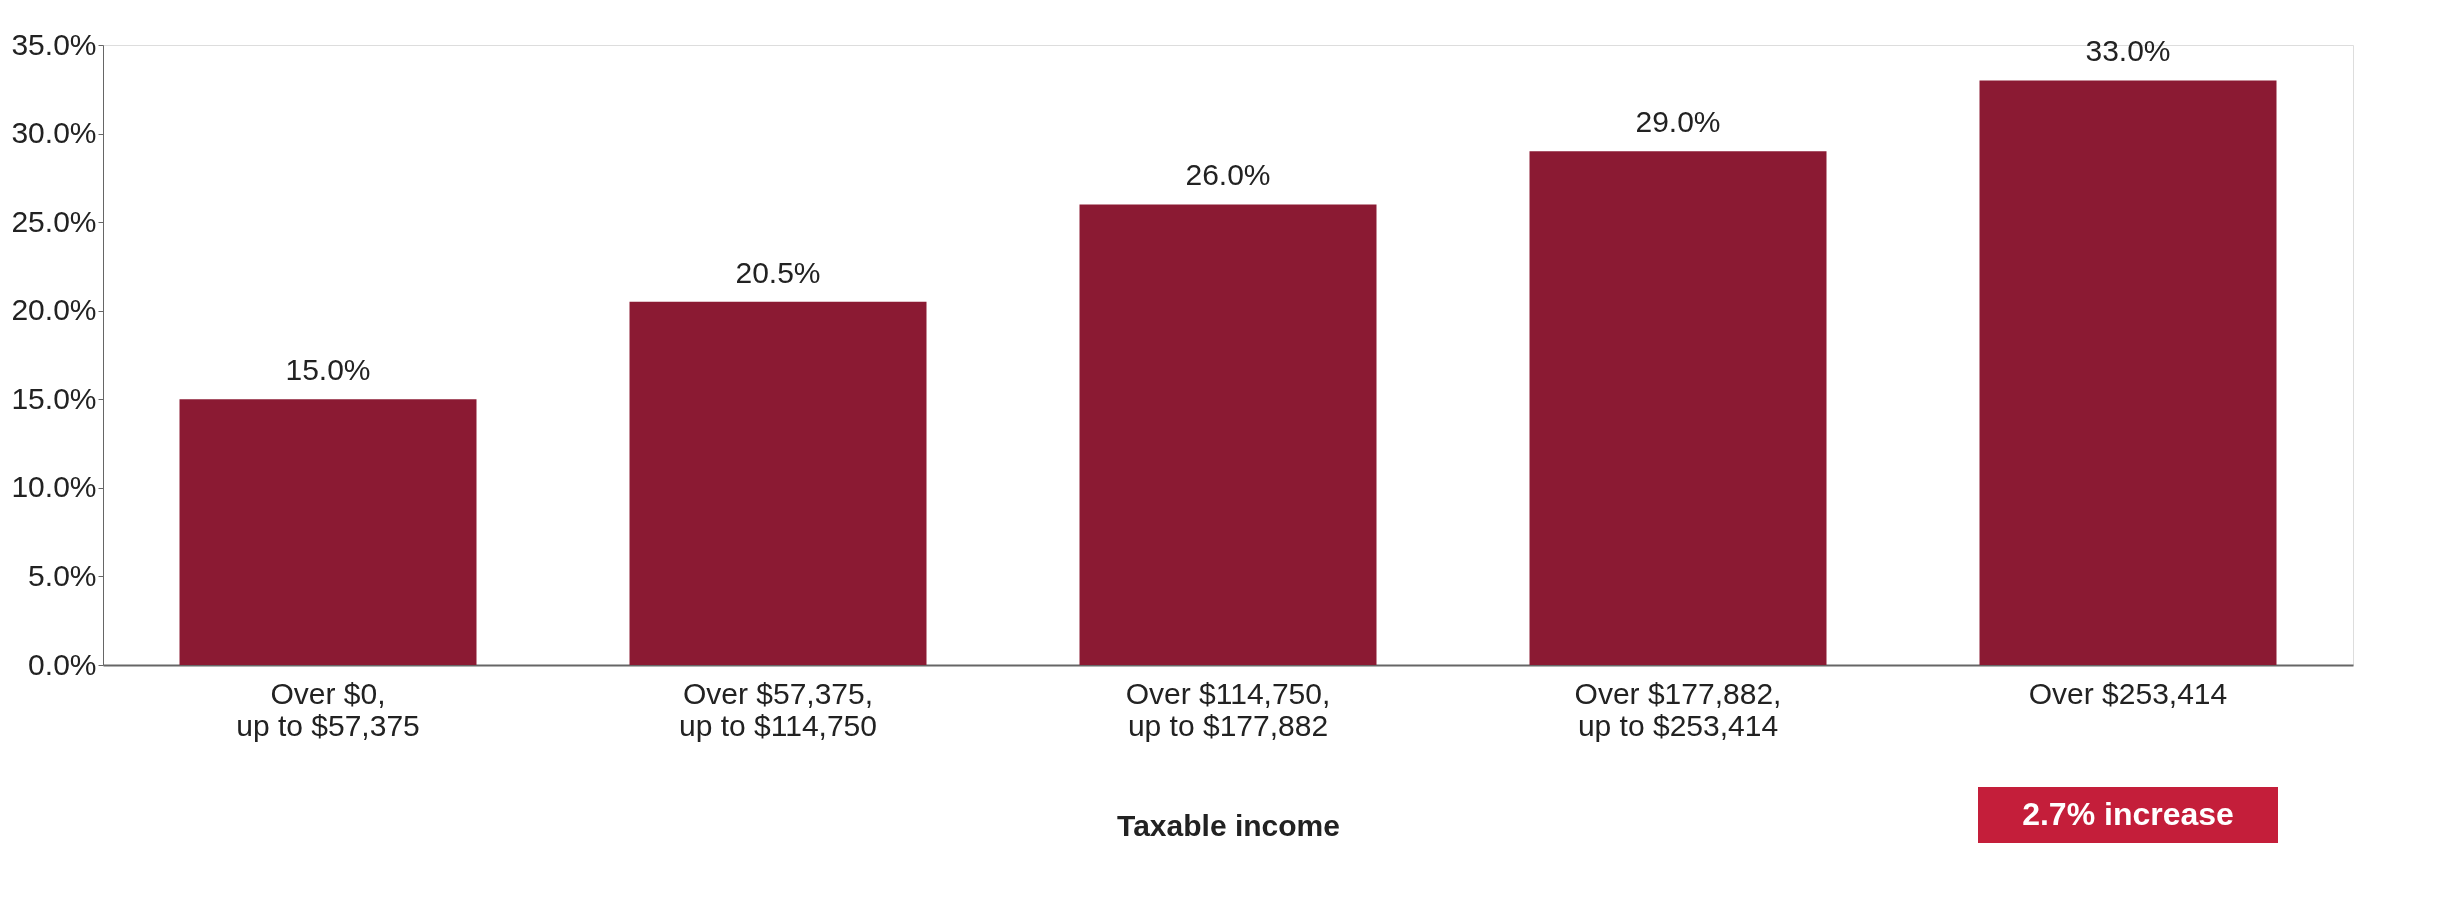  What do you see at coordinates (62, 664) in the screenshot?
I see `y-tick-label: 0.0%` at bounding box center [62, 664].